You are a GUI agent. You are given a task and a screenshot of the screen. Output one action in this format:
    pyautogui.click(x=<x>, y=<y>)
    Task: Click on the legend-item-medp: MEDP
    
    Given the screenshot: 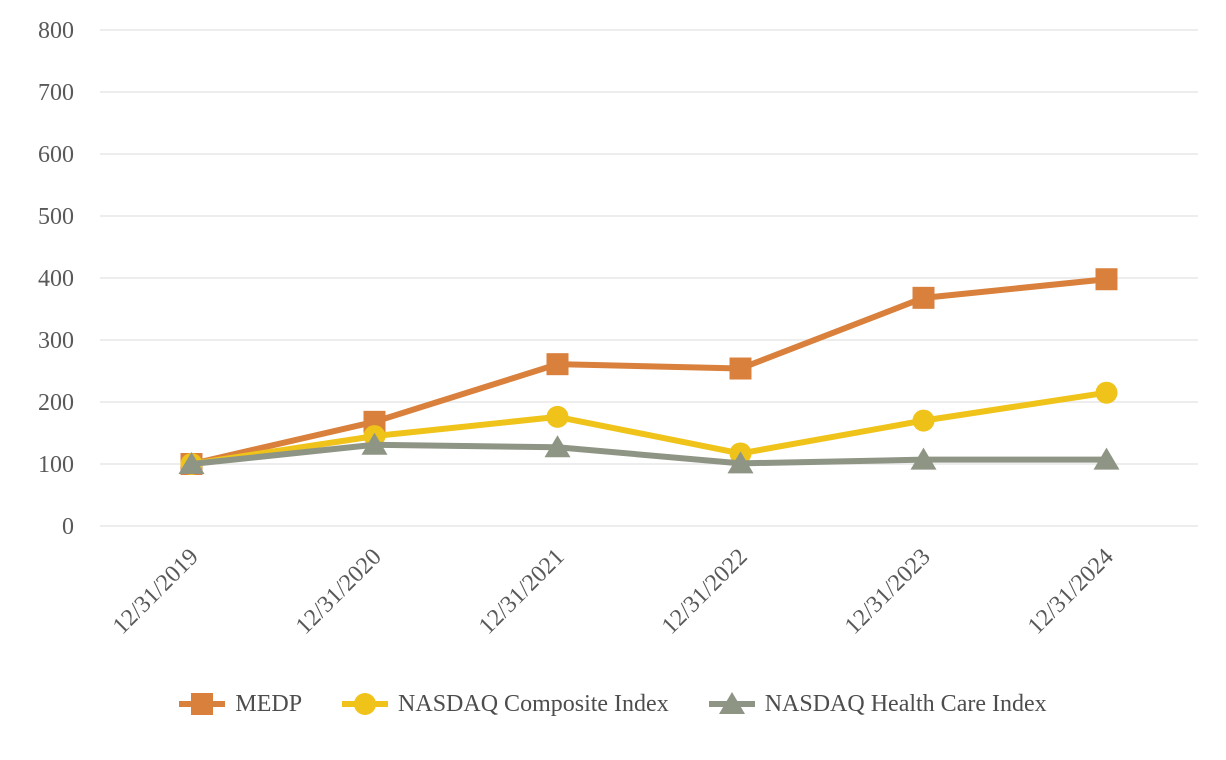 What is the action you would take?
    pyautogui.click(x=240, y=704)
    